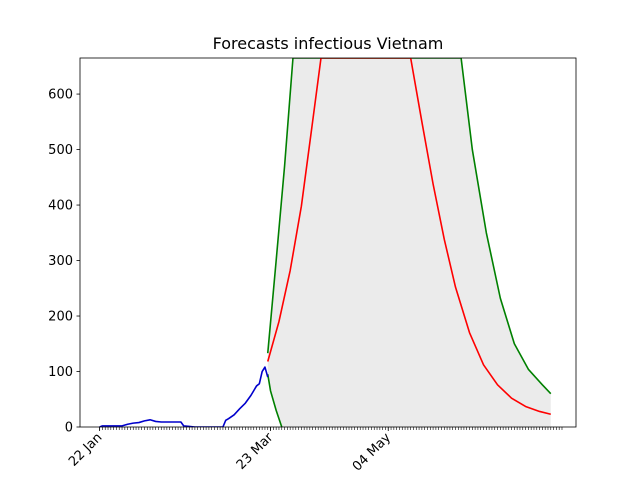 This screenshot has width=640, height=480. I want to click on y-tick-label: 200, so click(60, 317).